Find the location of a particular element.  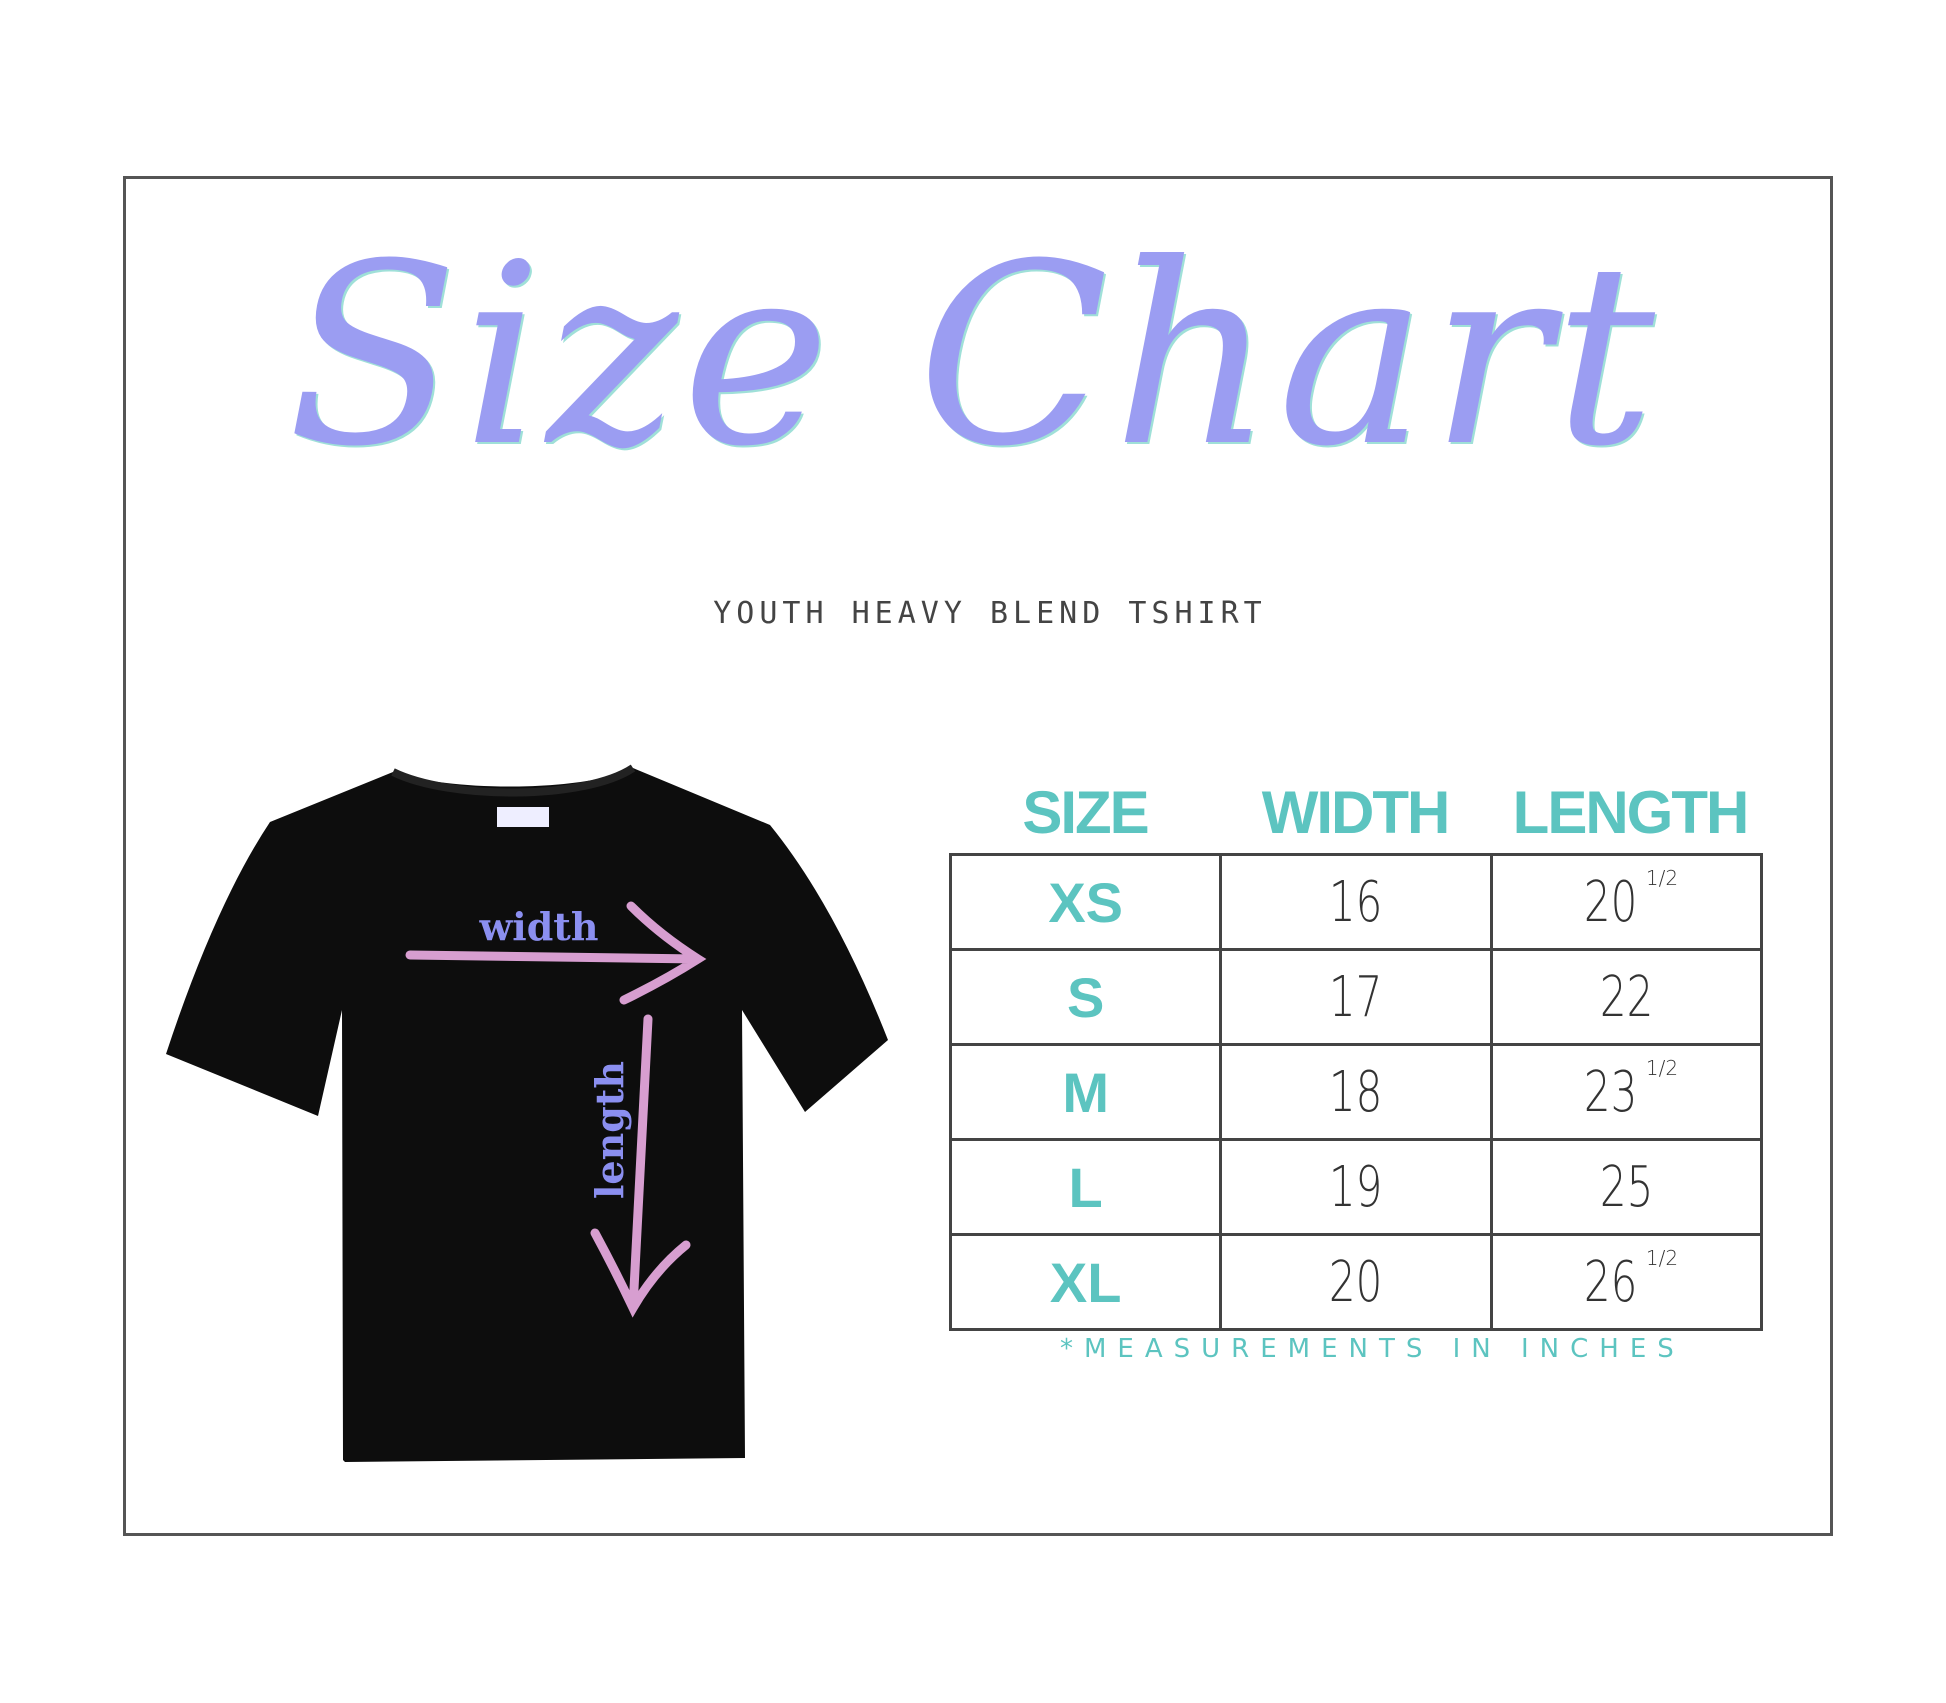

size-cell: S is located at coordinates (1085, 997).